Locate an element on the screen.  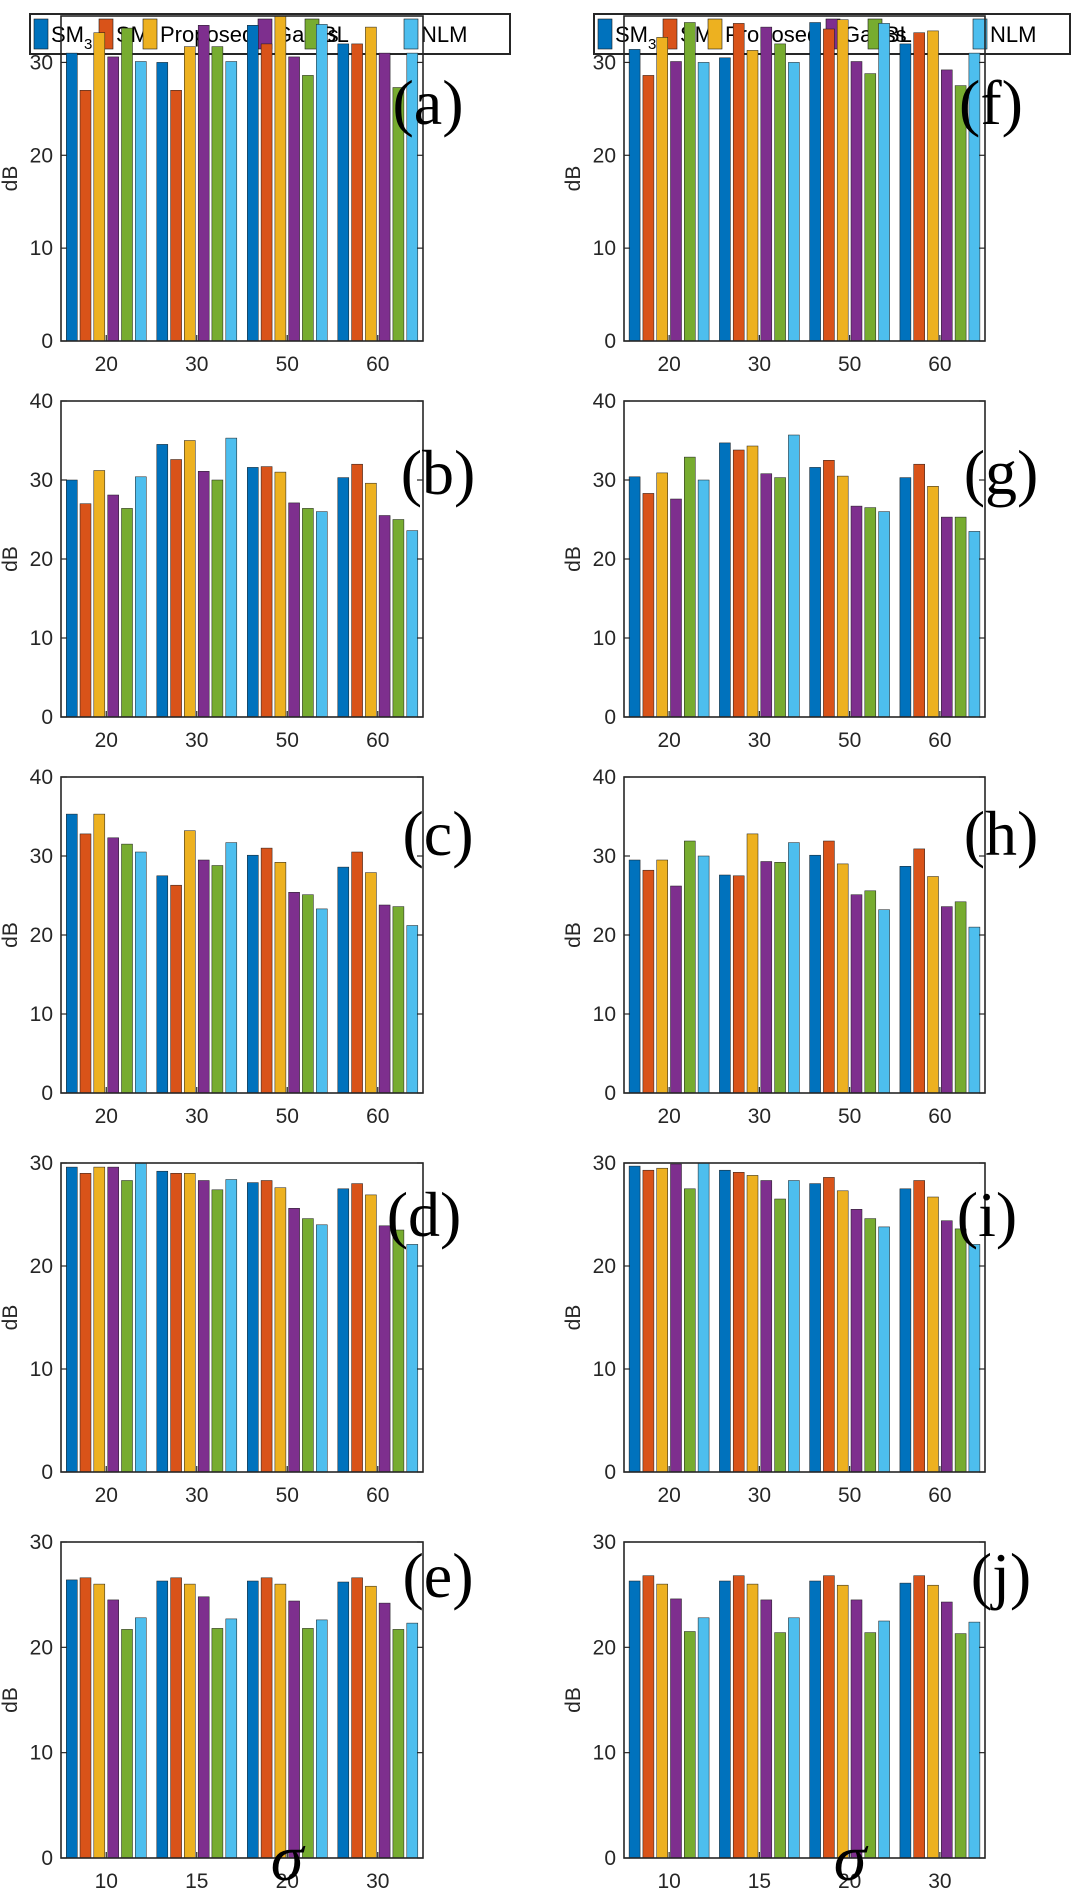
chart-panel-a: 0 10 20 30 20 30 50 60 dB (a) is located at coordinates (232, 195).